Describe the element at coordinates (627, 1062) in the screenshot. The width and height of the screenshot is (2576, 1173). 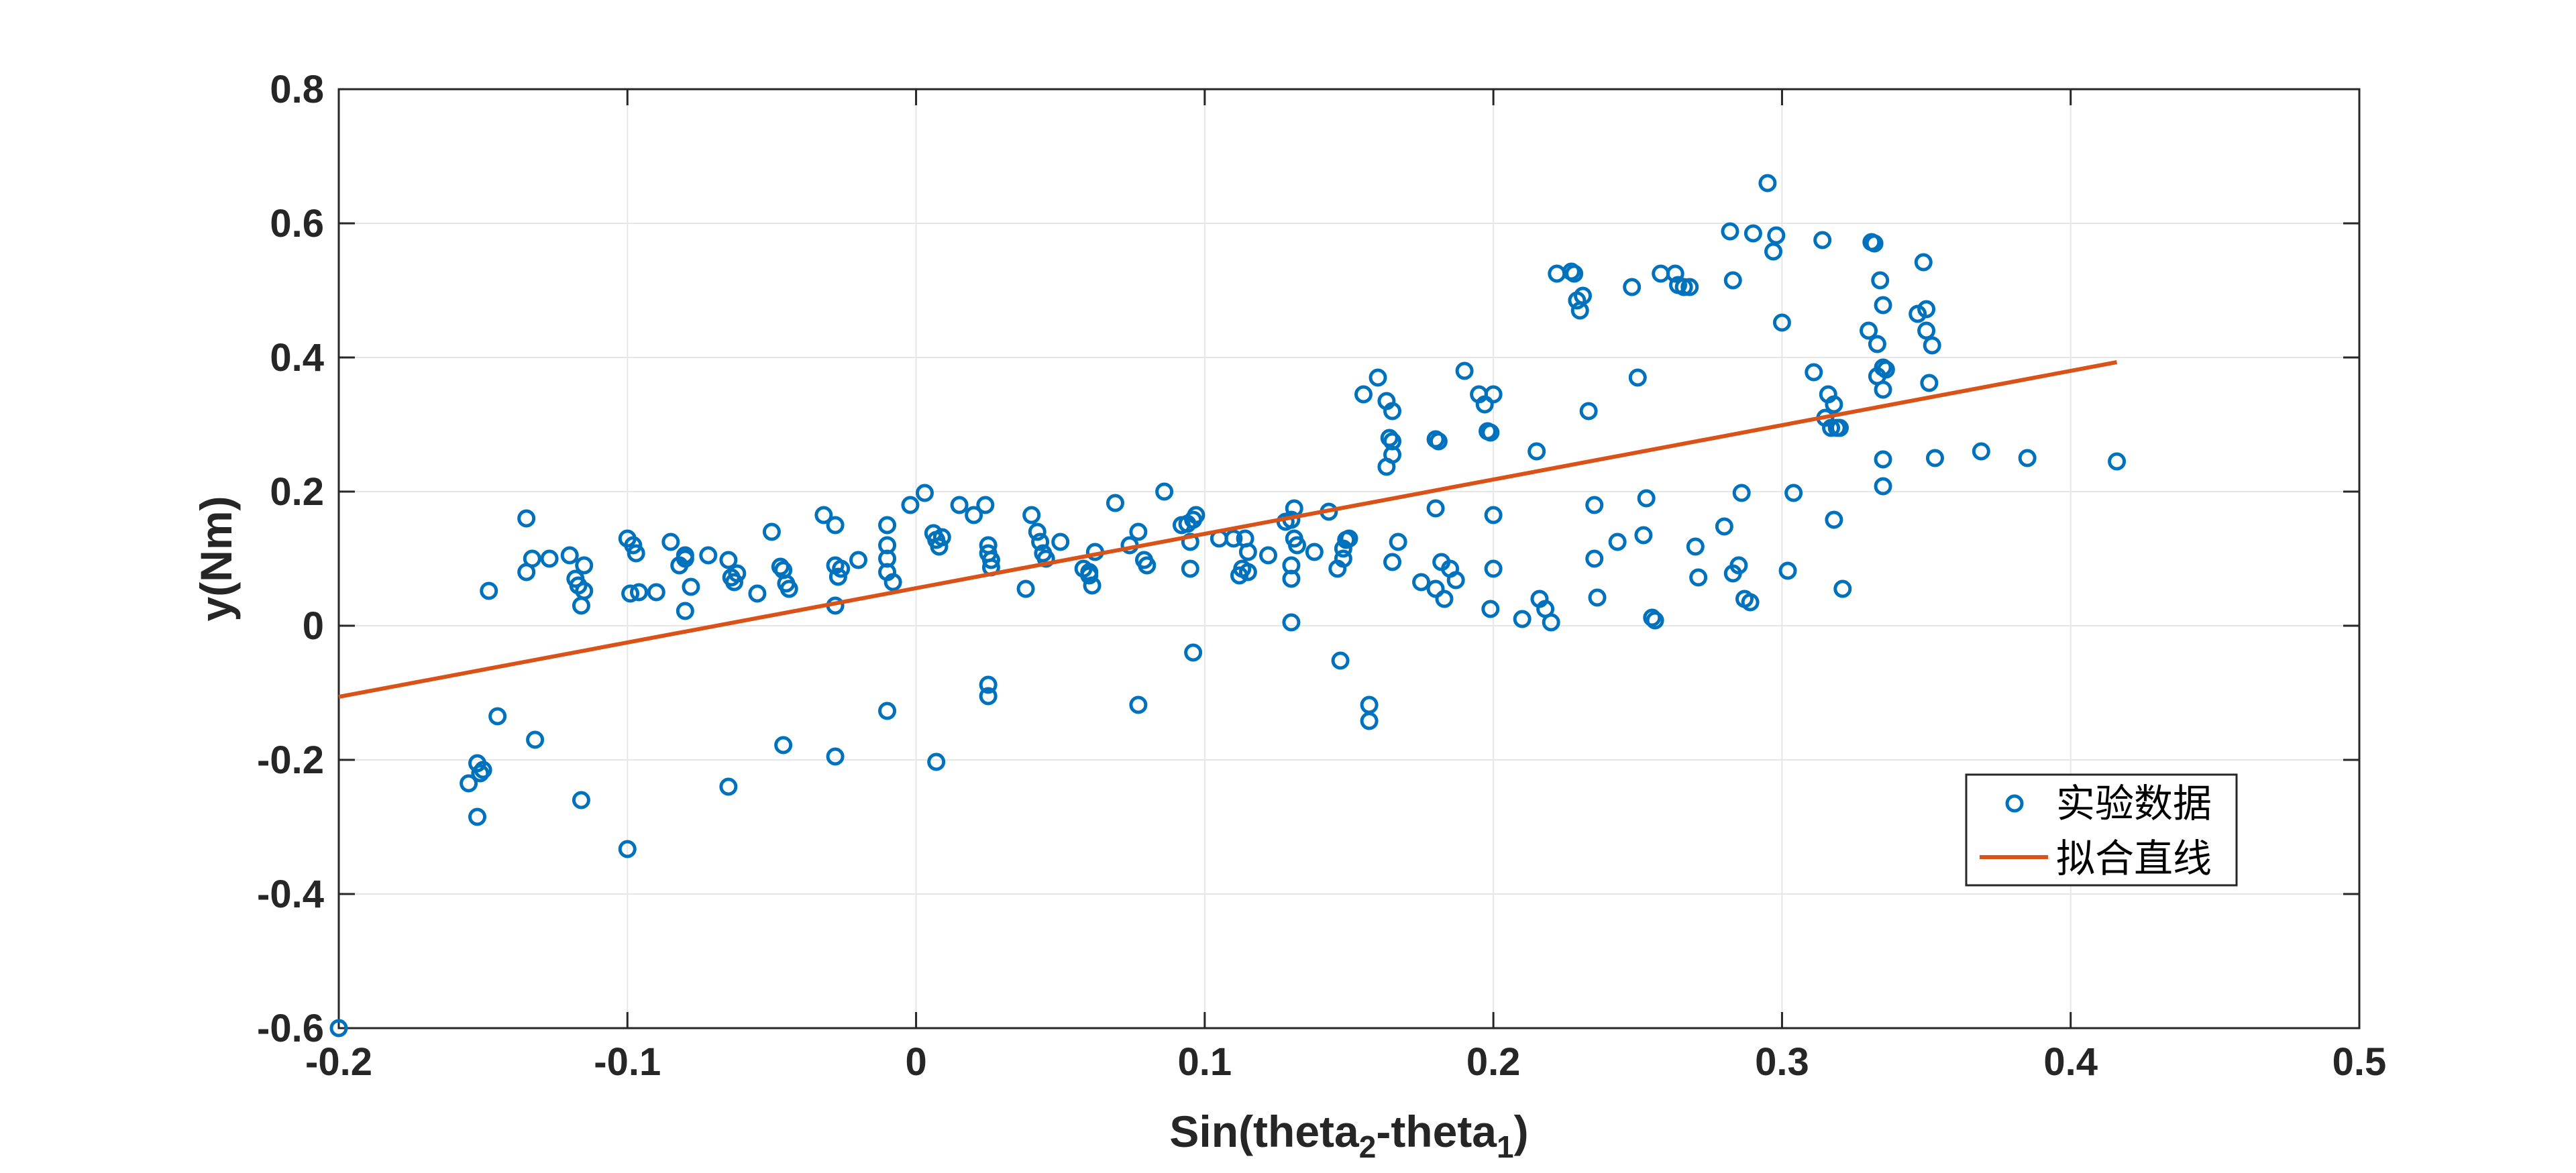
I see `x-tick-label: -0.1` at that location.